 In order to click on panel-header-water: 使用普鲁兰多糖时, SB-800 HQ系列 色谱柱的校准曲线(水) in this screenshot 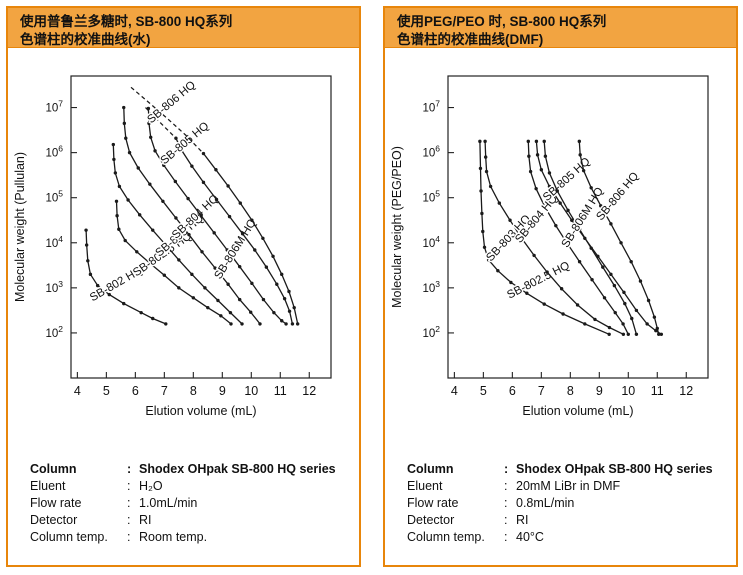, I will do `click(183, 28)`.